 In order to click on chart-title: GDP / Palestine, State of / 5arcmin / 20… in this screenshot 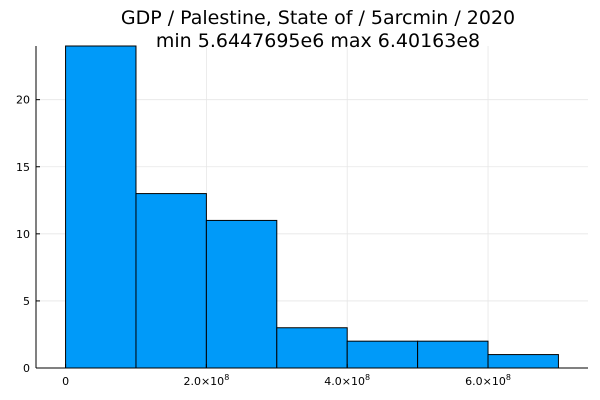, I will do `click(318, 18)`.